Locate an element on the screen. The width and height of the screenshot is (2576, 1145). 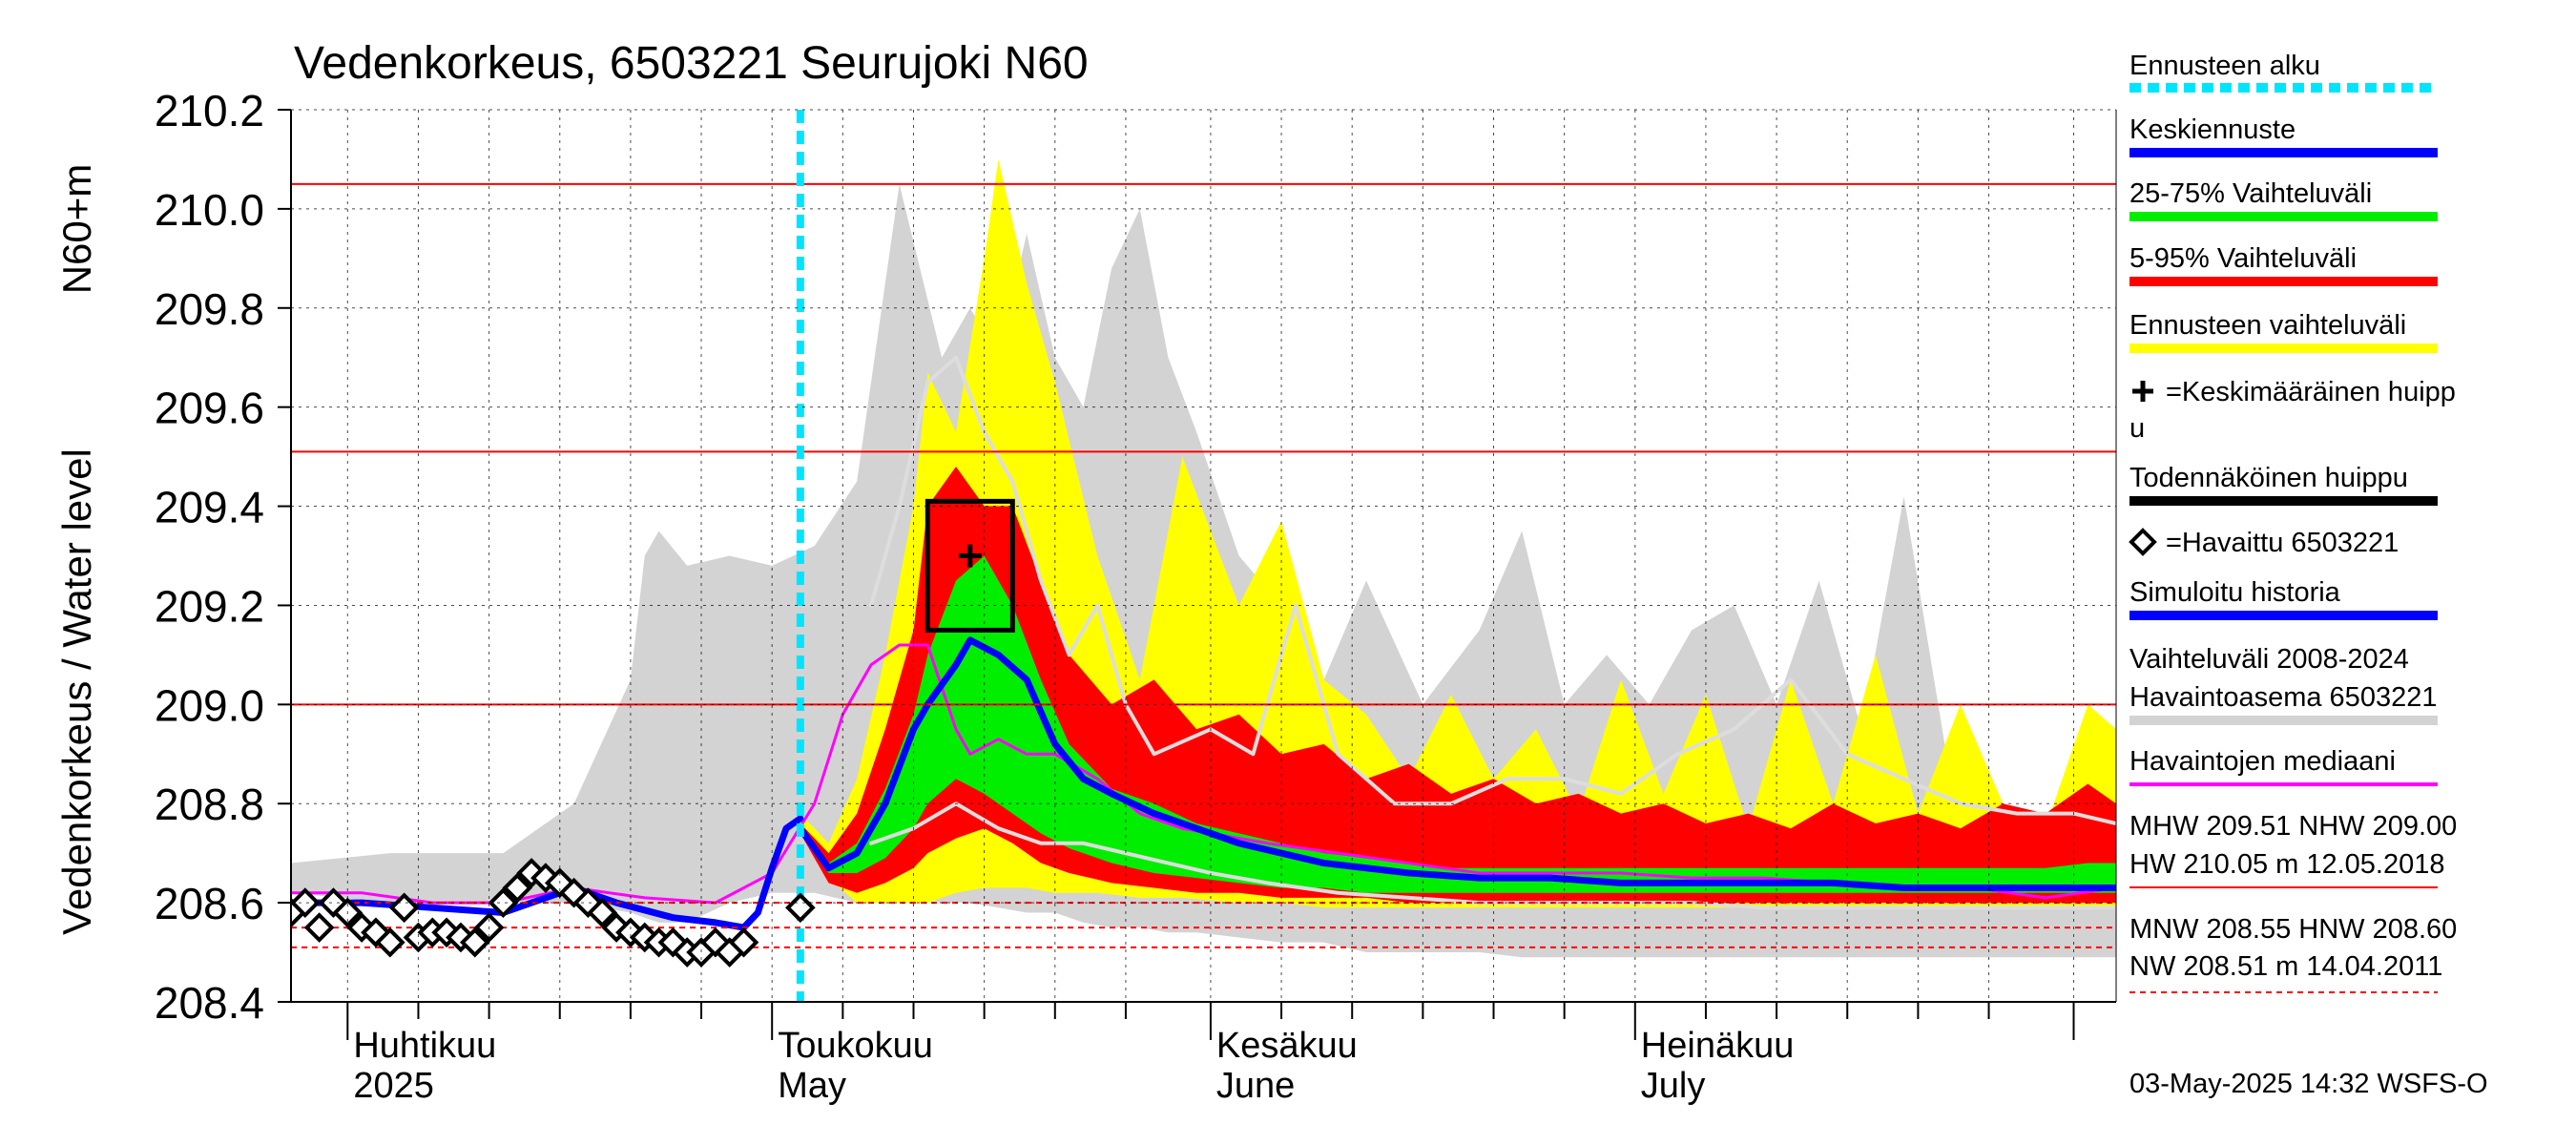
legend-label: Ennusteen alku is located at coordinates (2224, 66).